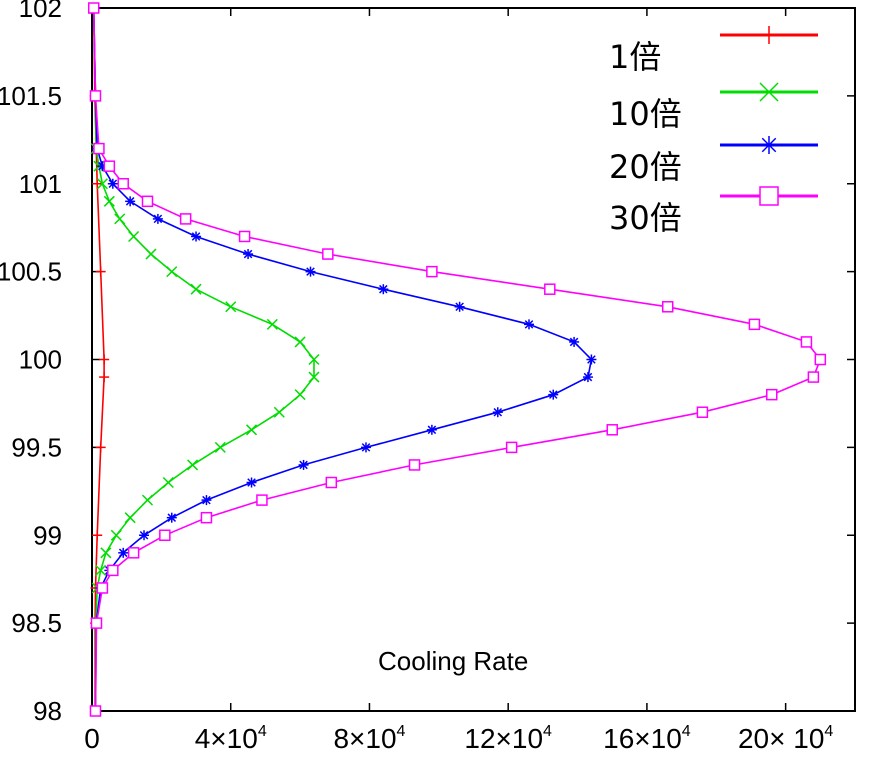 The height and width of the screenshot is (757, 888). What do you see at coordinates (40, 360) in the screenshot?
I see `y-tick-label: 100` at bounding box center [40, 360].